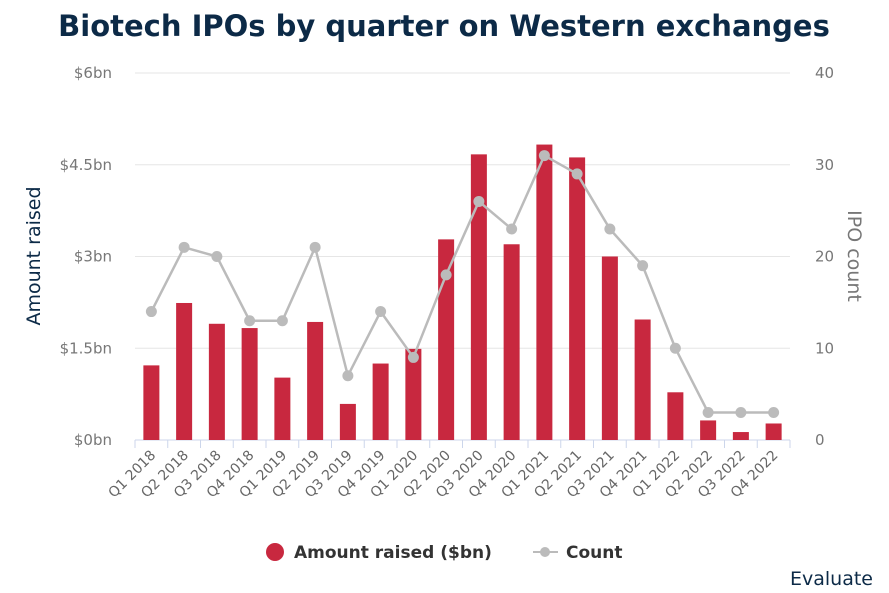 The width and height of the screenshot is (889, 593). Describe the element at coordinates (393, 553) in the screenshot. I see `legend-bar-label: Amount raised ($bn)` at that location.